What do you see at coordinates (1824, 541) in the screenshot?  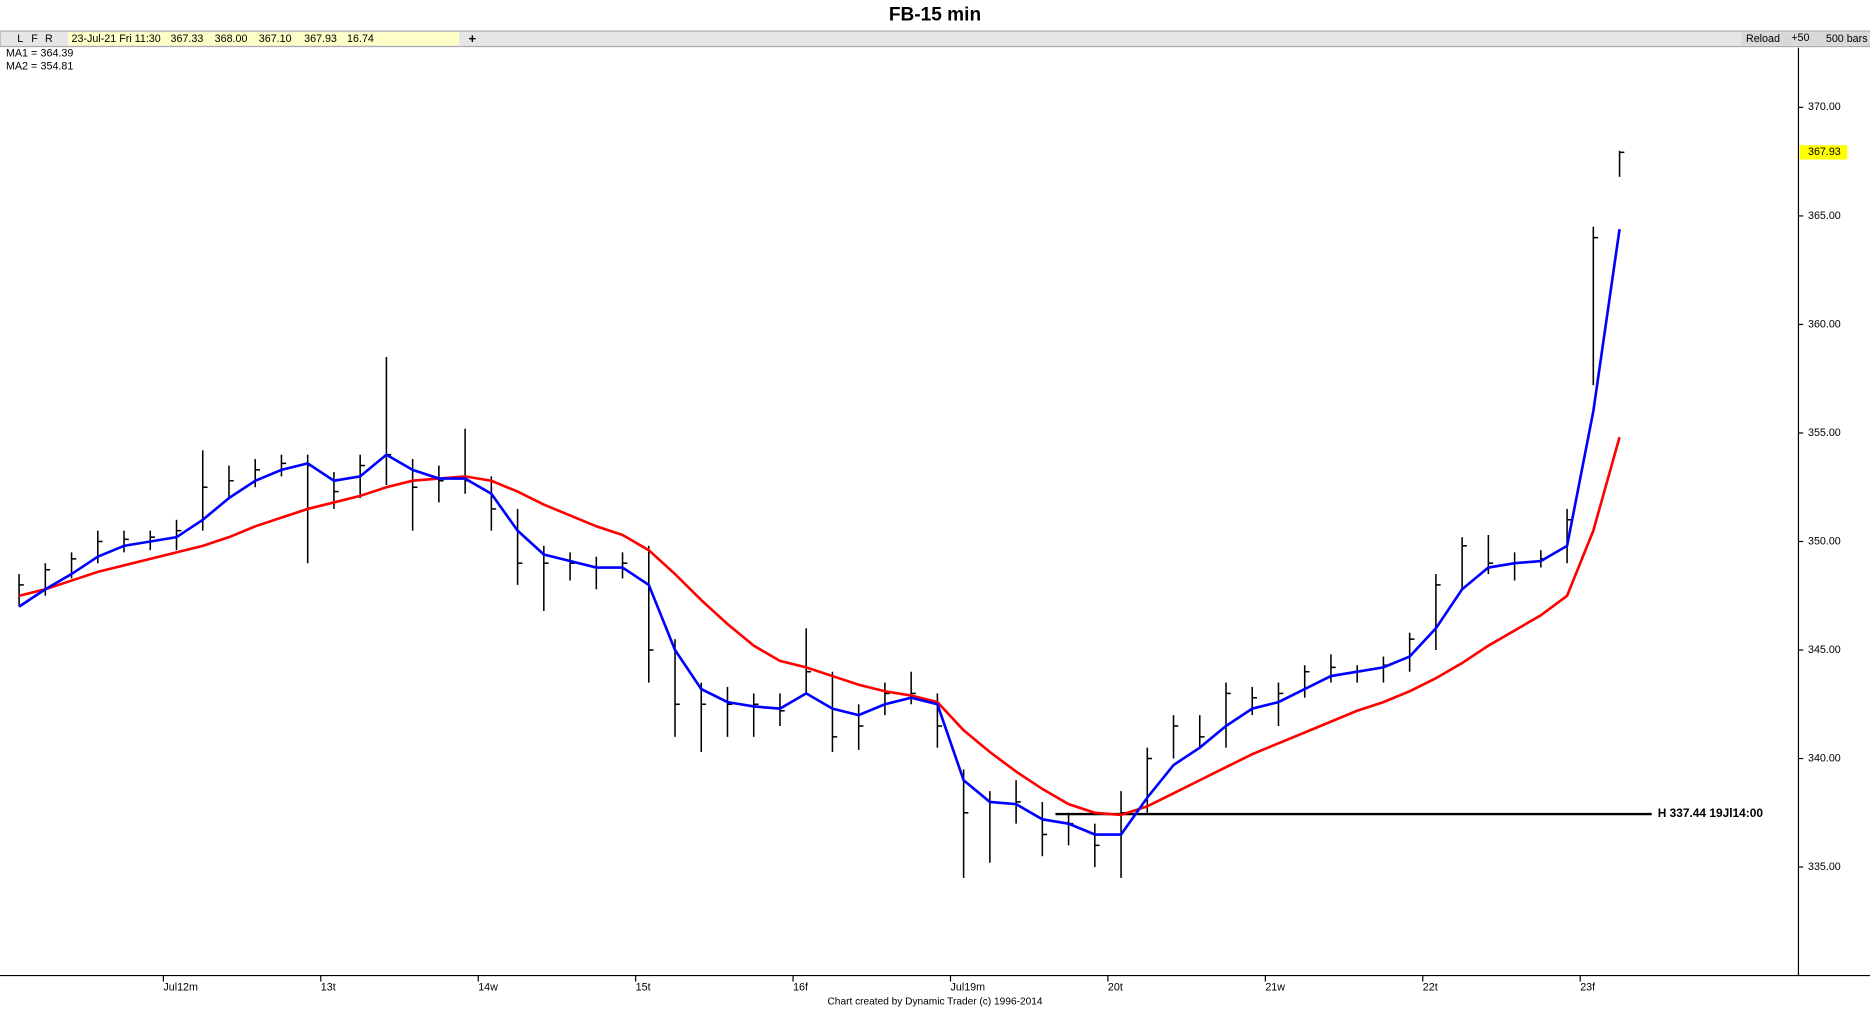 I see `y-tick-label: 350.00` at bounding box center [1824, 541].